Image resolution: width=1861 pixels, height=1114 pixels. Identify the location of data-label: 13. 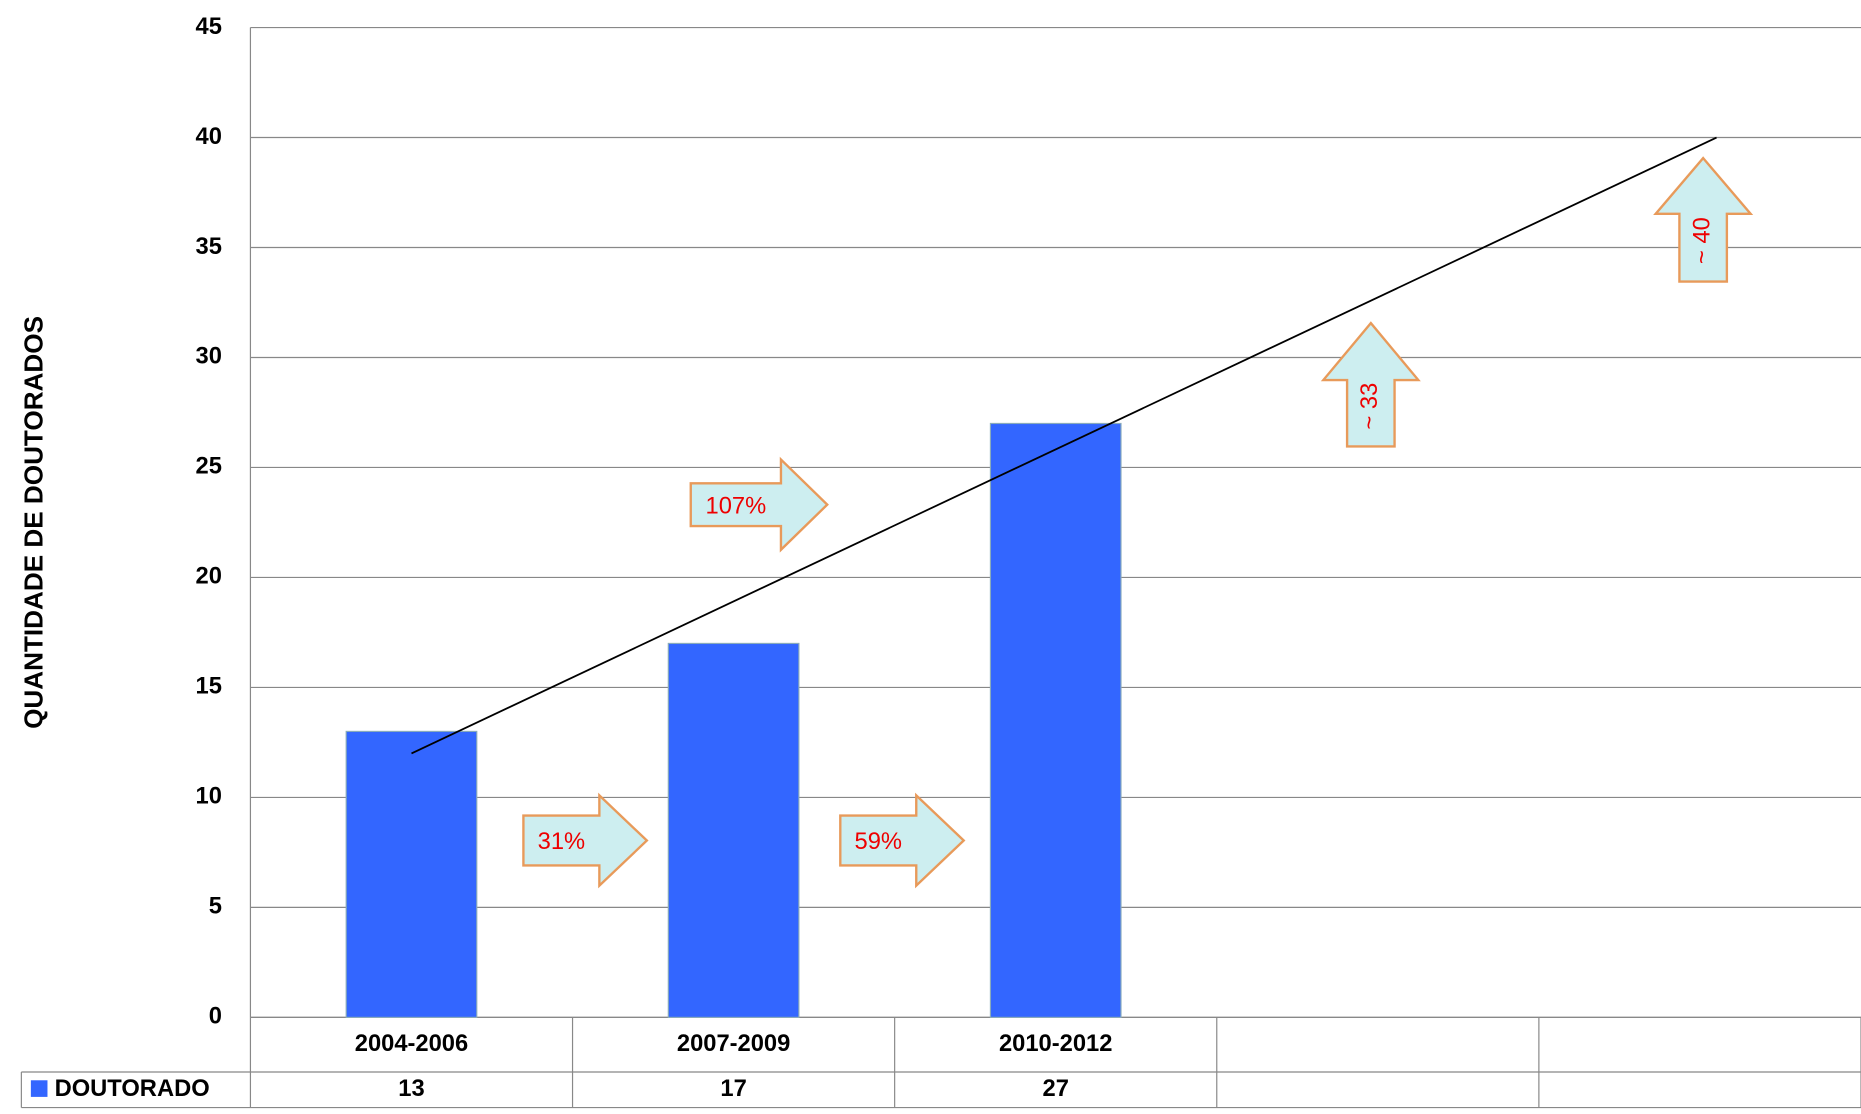
(411, 1089).